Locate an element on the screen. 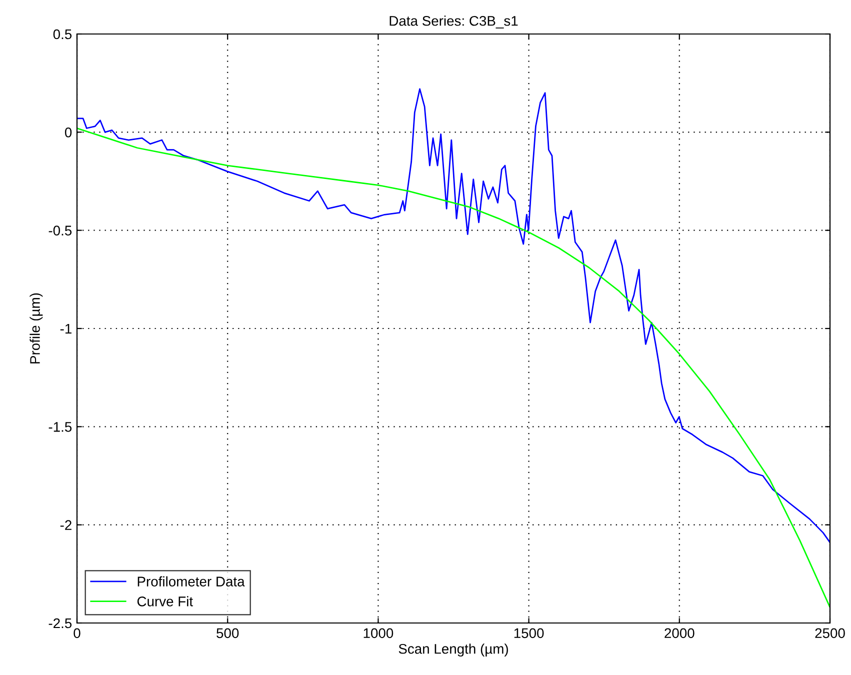  y-tick-label: -2 is located at coordinates (66, 525).